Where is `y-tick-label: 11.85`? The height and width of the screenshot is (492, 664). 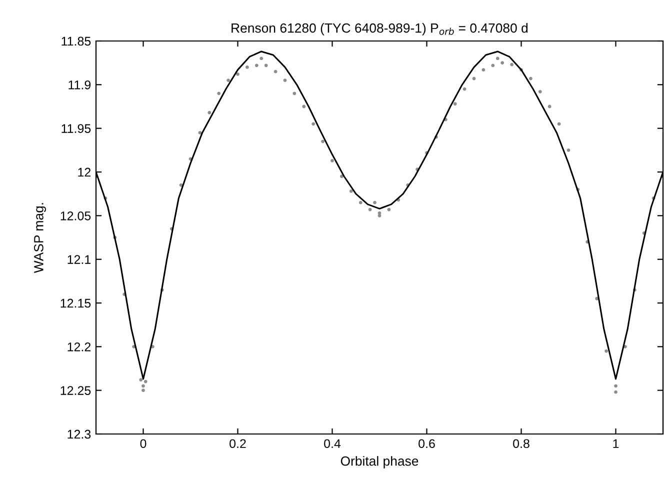
y-tick-label: 11.85 is located at coordinates (76, 41).